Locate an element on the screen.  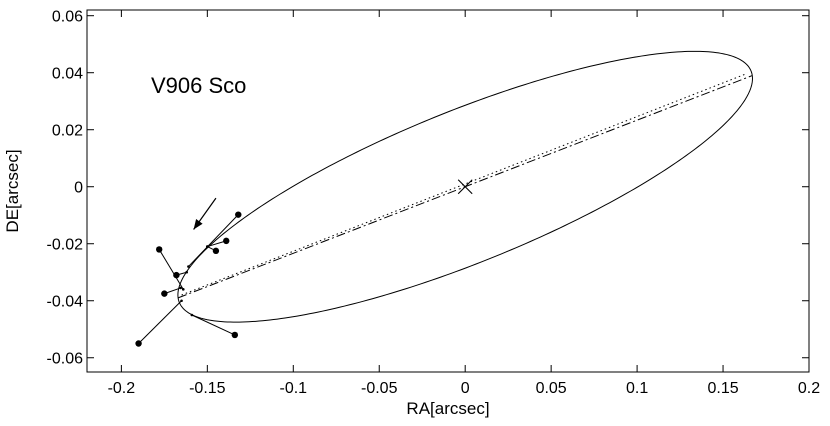
y-tick-label: 0.04 is located at coordinates (67, 74).